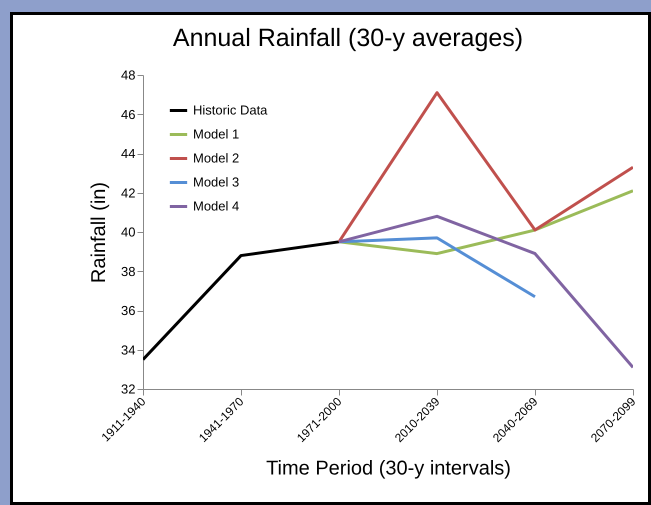  I want to click on legend-label: Model 4, so click(216, 206).